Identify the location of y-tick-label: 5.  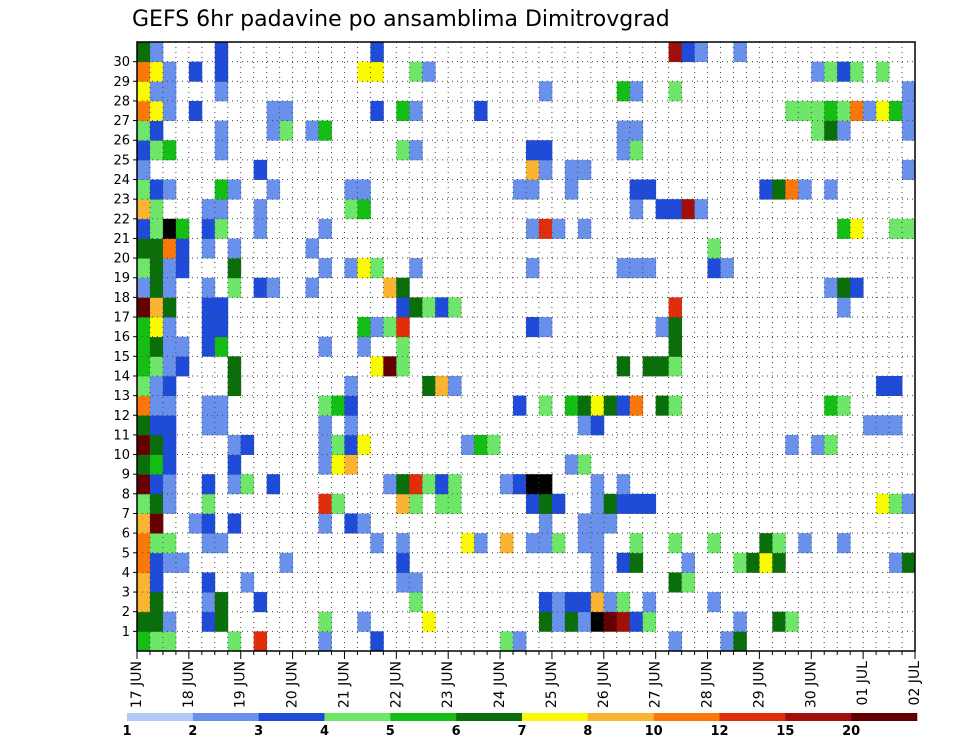
(126, 553).